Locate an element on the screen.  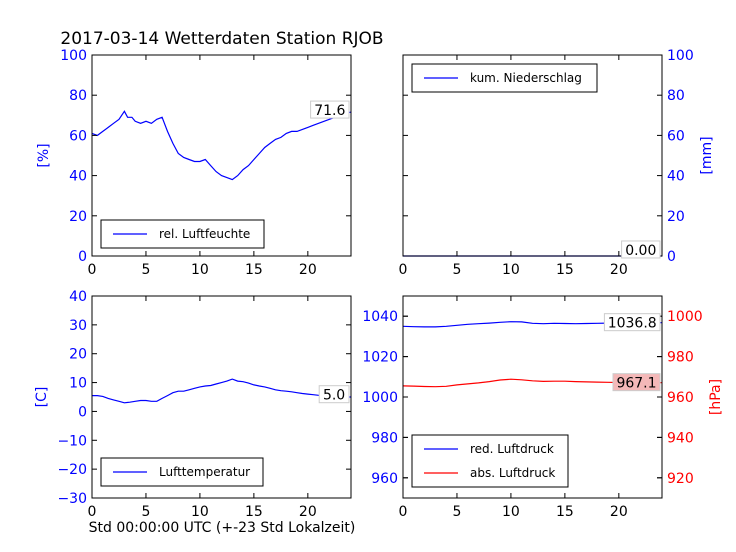
y-axis-label: [hPa] is located at coordinates (716, 397).